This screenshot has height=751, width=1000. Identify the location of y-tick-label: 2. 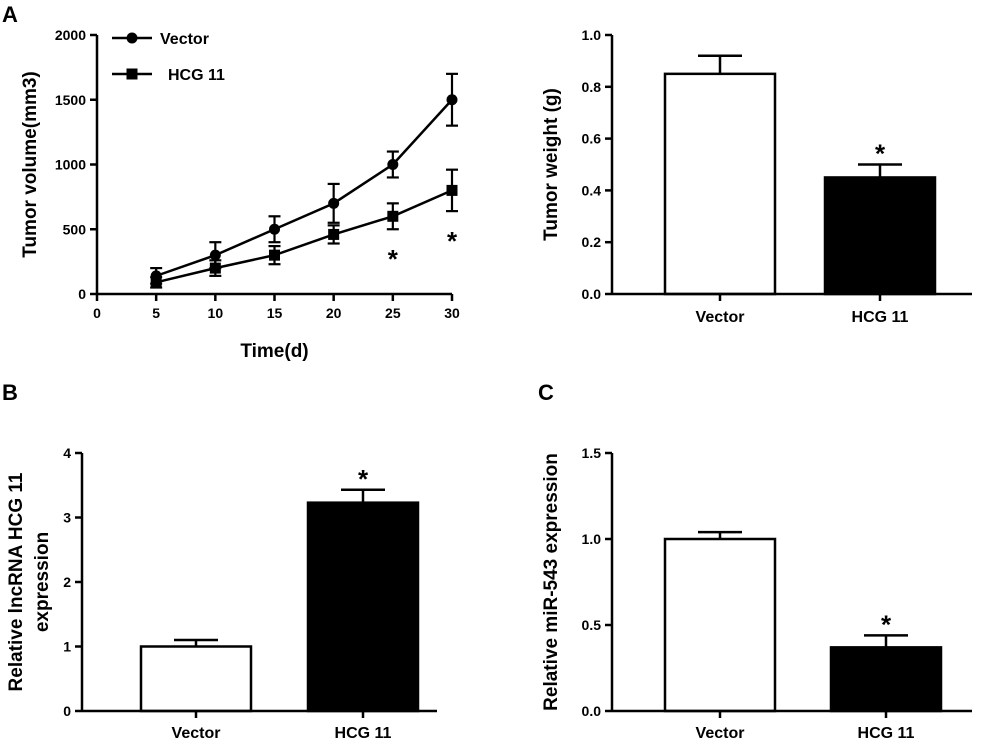
(67, 582).